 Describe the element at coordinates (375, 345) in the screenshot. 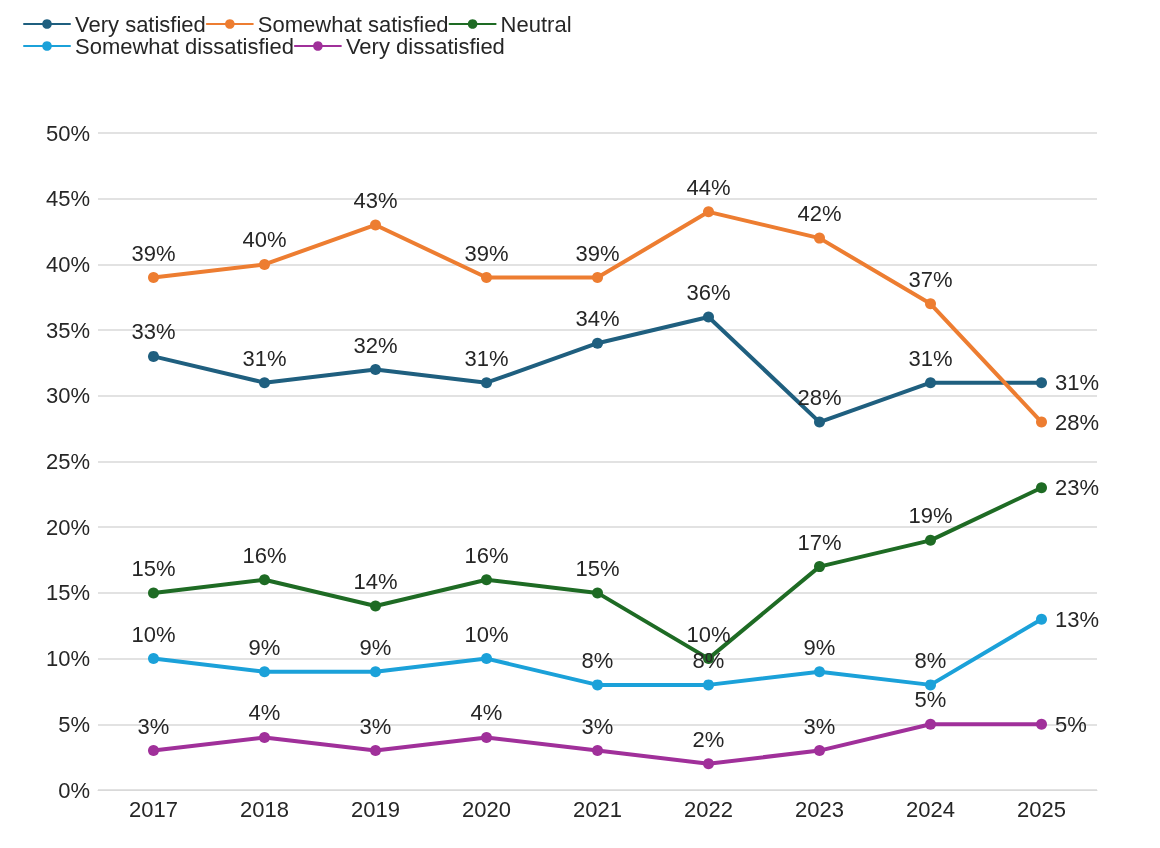

I see `data-label: 32%` at that location.